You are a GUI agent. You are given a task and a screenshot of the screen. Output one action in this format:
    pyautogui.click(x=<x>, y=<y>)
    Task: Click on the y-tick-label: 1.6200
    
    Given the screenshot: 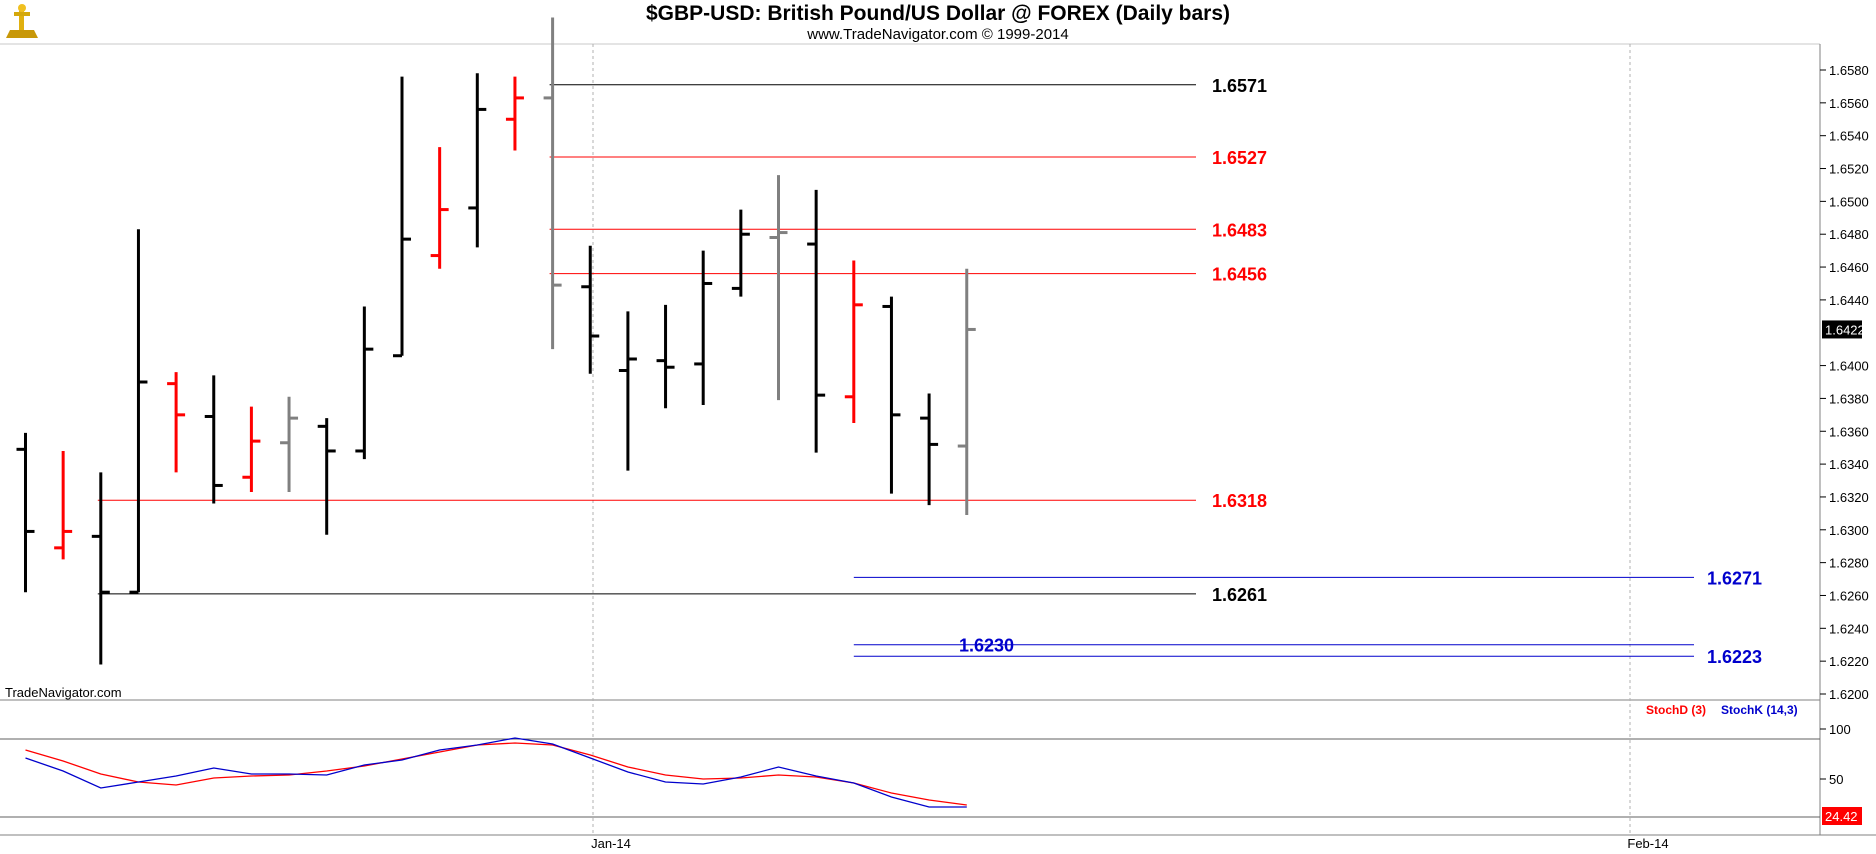 What is the action you would take?
    pyautogui.click(x=1849, y=694)
    